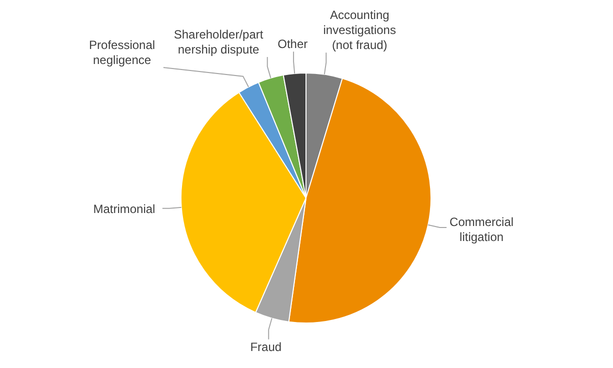 The width and height of the screenshot is (613, 368). What do you see at coordinates (124, 209) in the screenshot?
I see `slice-label: Matrimonial` at bounding box center [124, 209].